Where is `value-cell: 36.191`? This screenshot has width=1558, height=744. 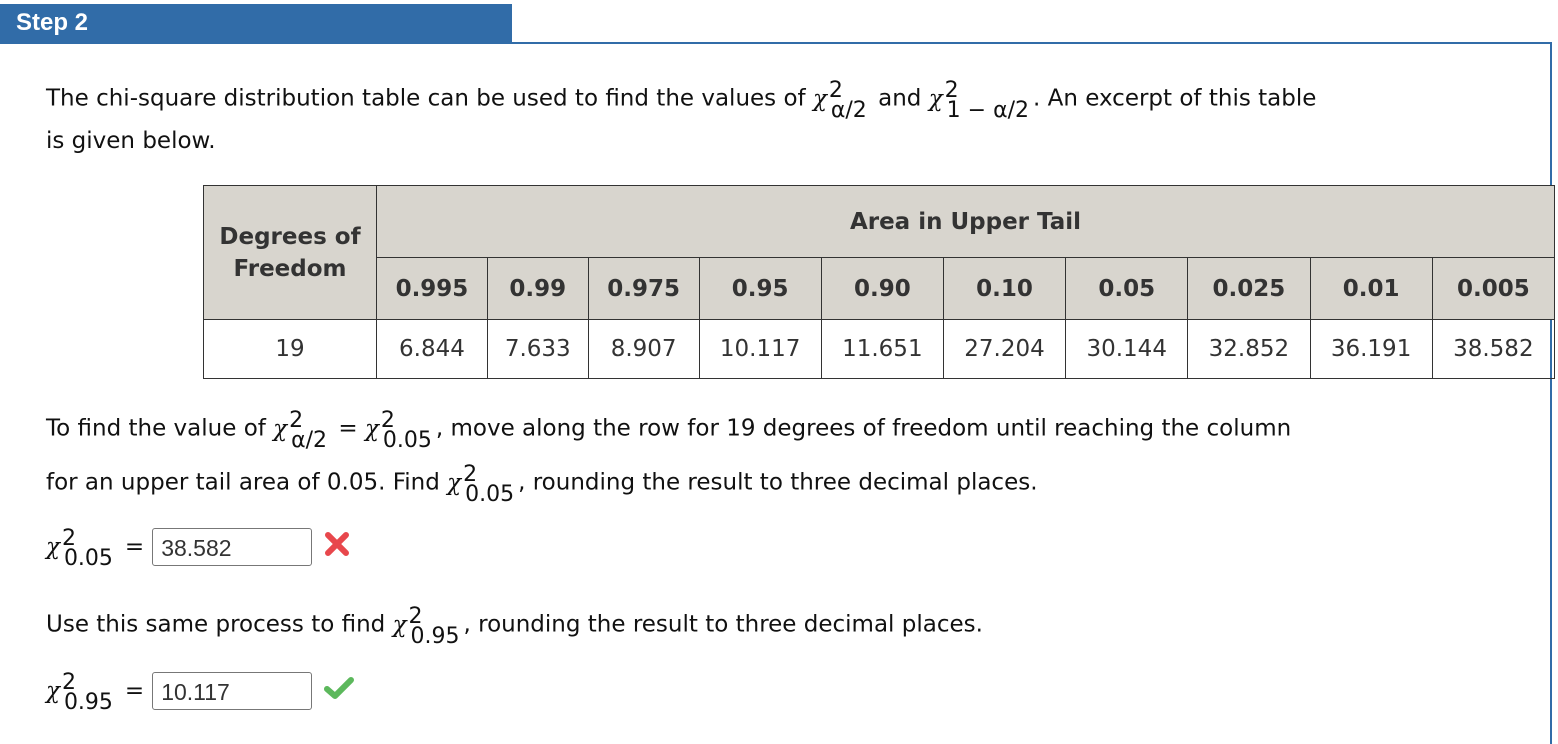 value-cell: 36.191 is located at coordinates (1371, 349).